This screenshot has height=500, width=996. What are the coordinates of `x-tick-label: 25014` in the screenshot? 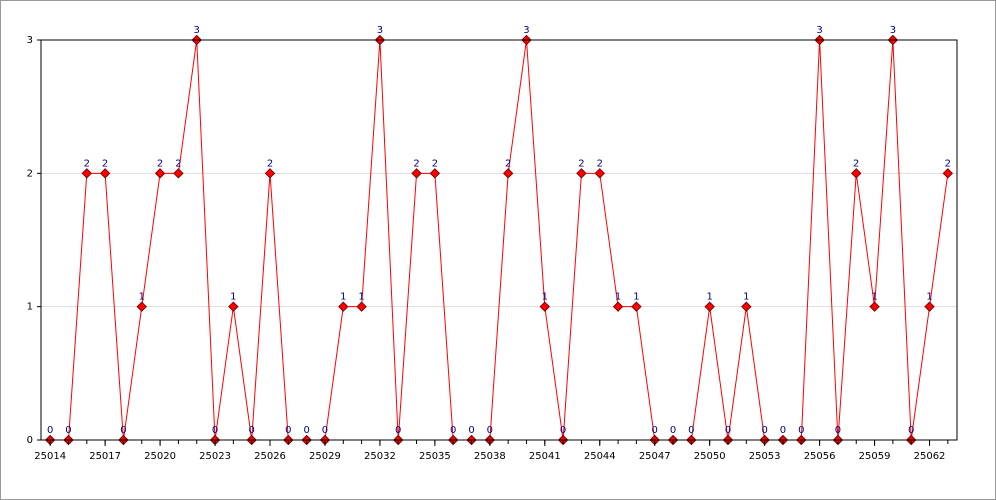 It's located at (50, 456).